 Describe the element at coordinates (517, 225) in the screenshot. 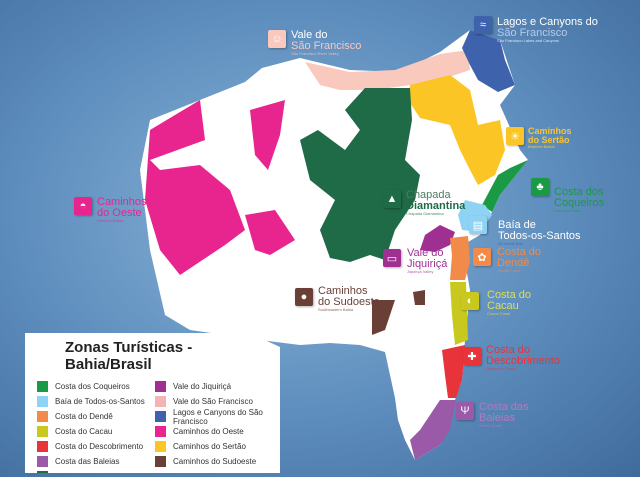

I see `label-line1: Baía de` at that location.